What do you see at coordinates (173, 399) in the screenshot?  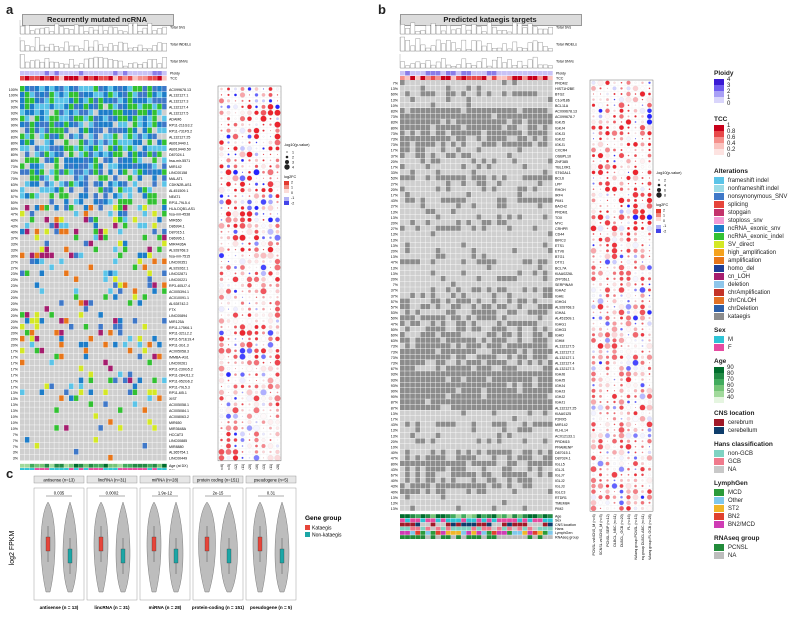 I see `gene-name: XIST` at bounding box center [173, 399].